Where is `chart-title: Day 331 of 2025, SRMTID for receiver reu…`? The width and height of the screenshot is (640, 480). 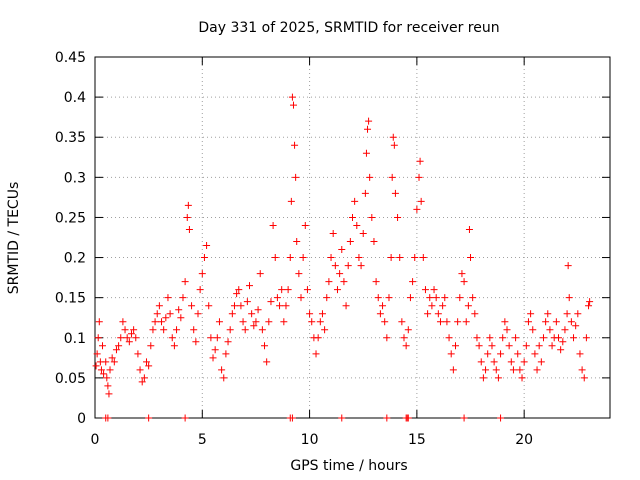
chart-title: Day 331 of 2025, SRMTID for receiver reu… is located at coordinates (348, 28).